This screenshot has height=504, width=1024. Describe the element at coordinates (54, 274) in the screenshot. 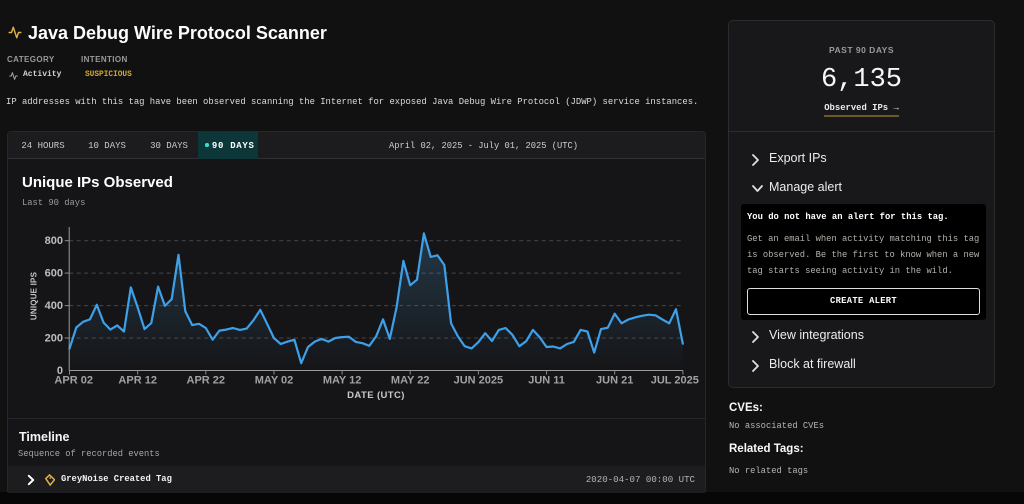

I see `svg-text: 600` at that location.